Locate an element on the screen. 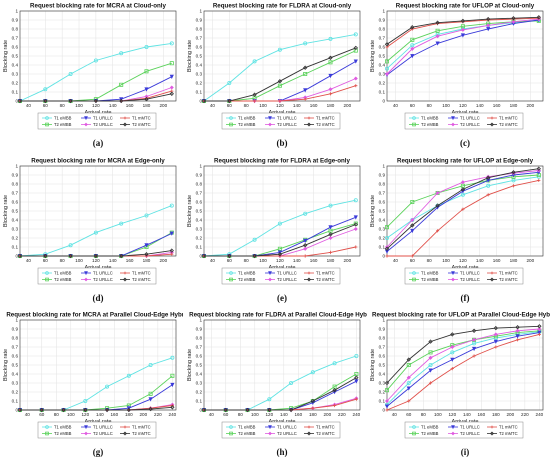  x-tick-label: 220 is located at coordinates (158, 414).